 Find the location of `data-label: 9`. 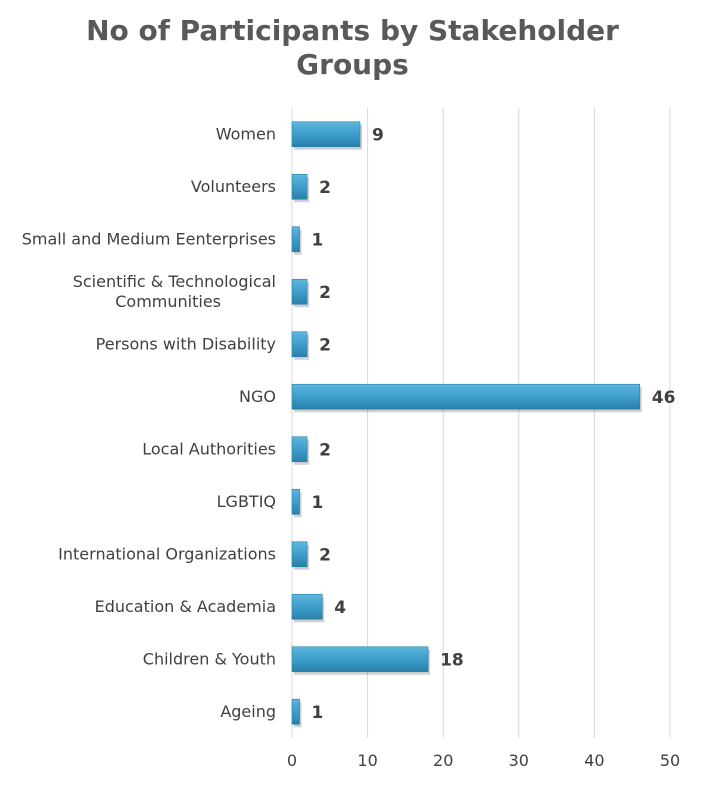

data-label: 9 is located at coordinates (378, 135).